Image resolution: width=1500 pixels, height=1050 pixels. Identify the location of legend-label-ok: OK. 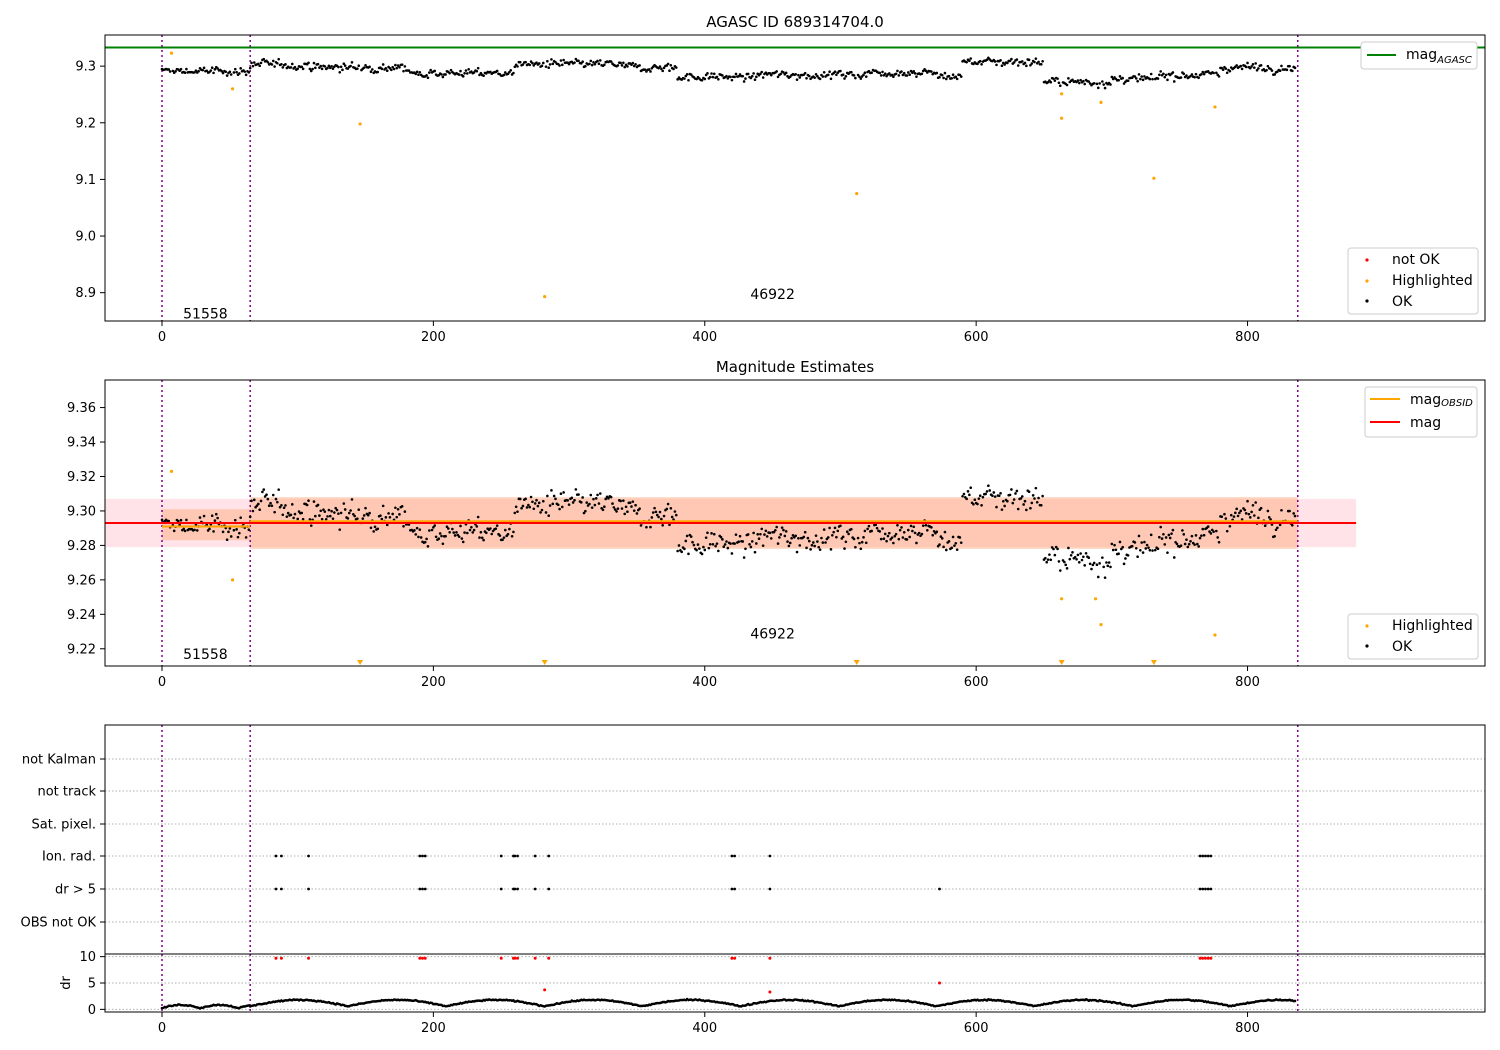
(1402, 302).